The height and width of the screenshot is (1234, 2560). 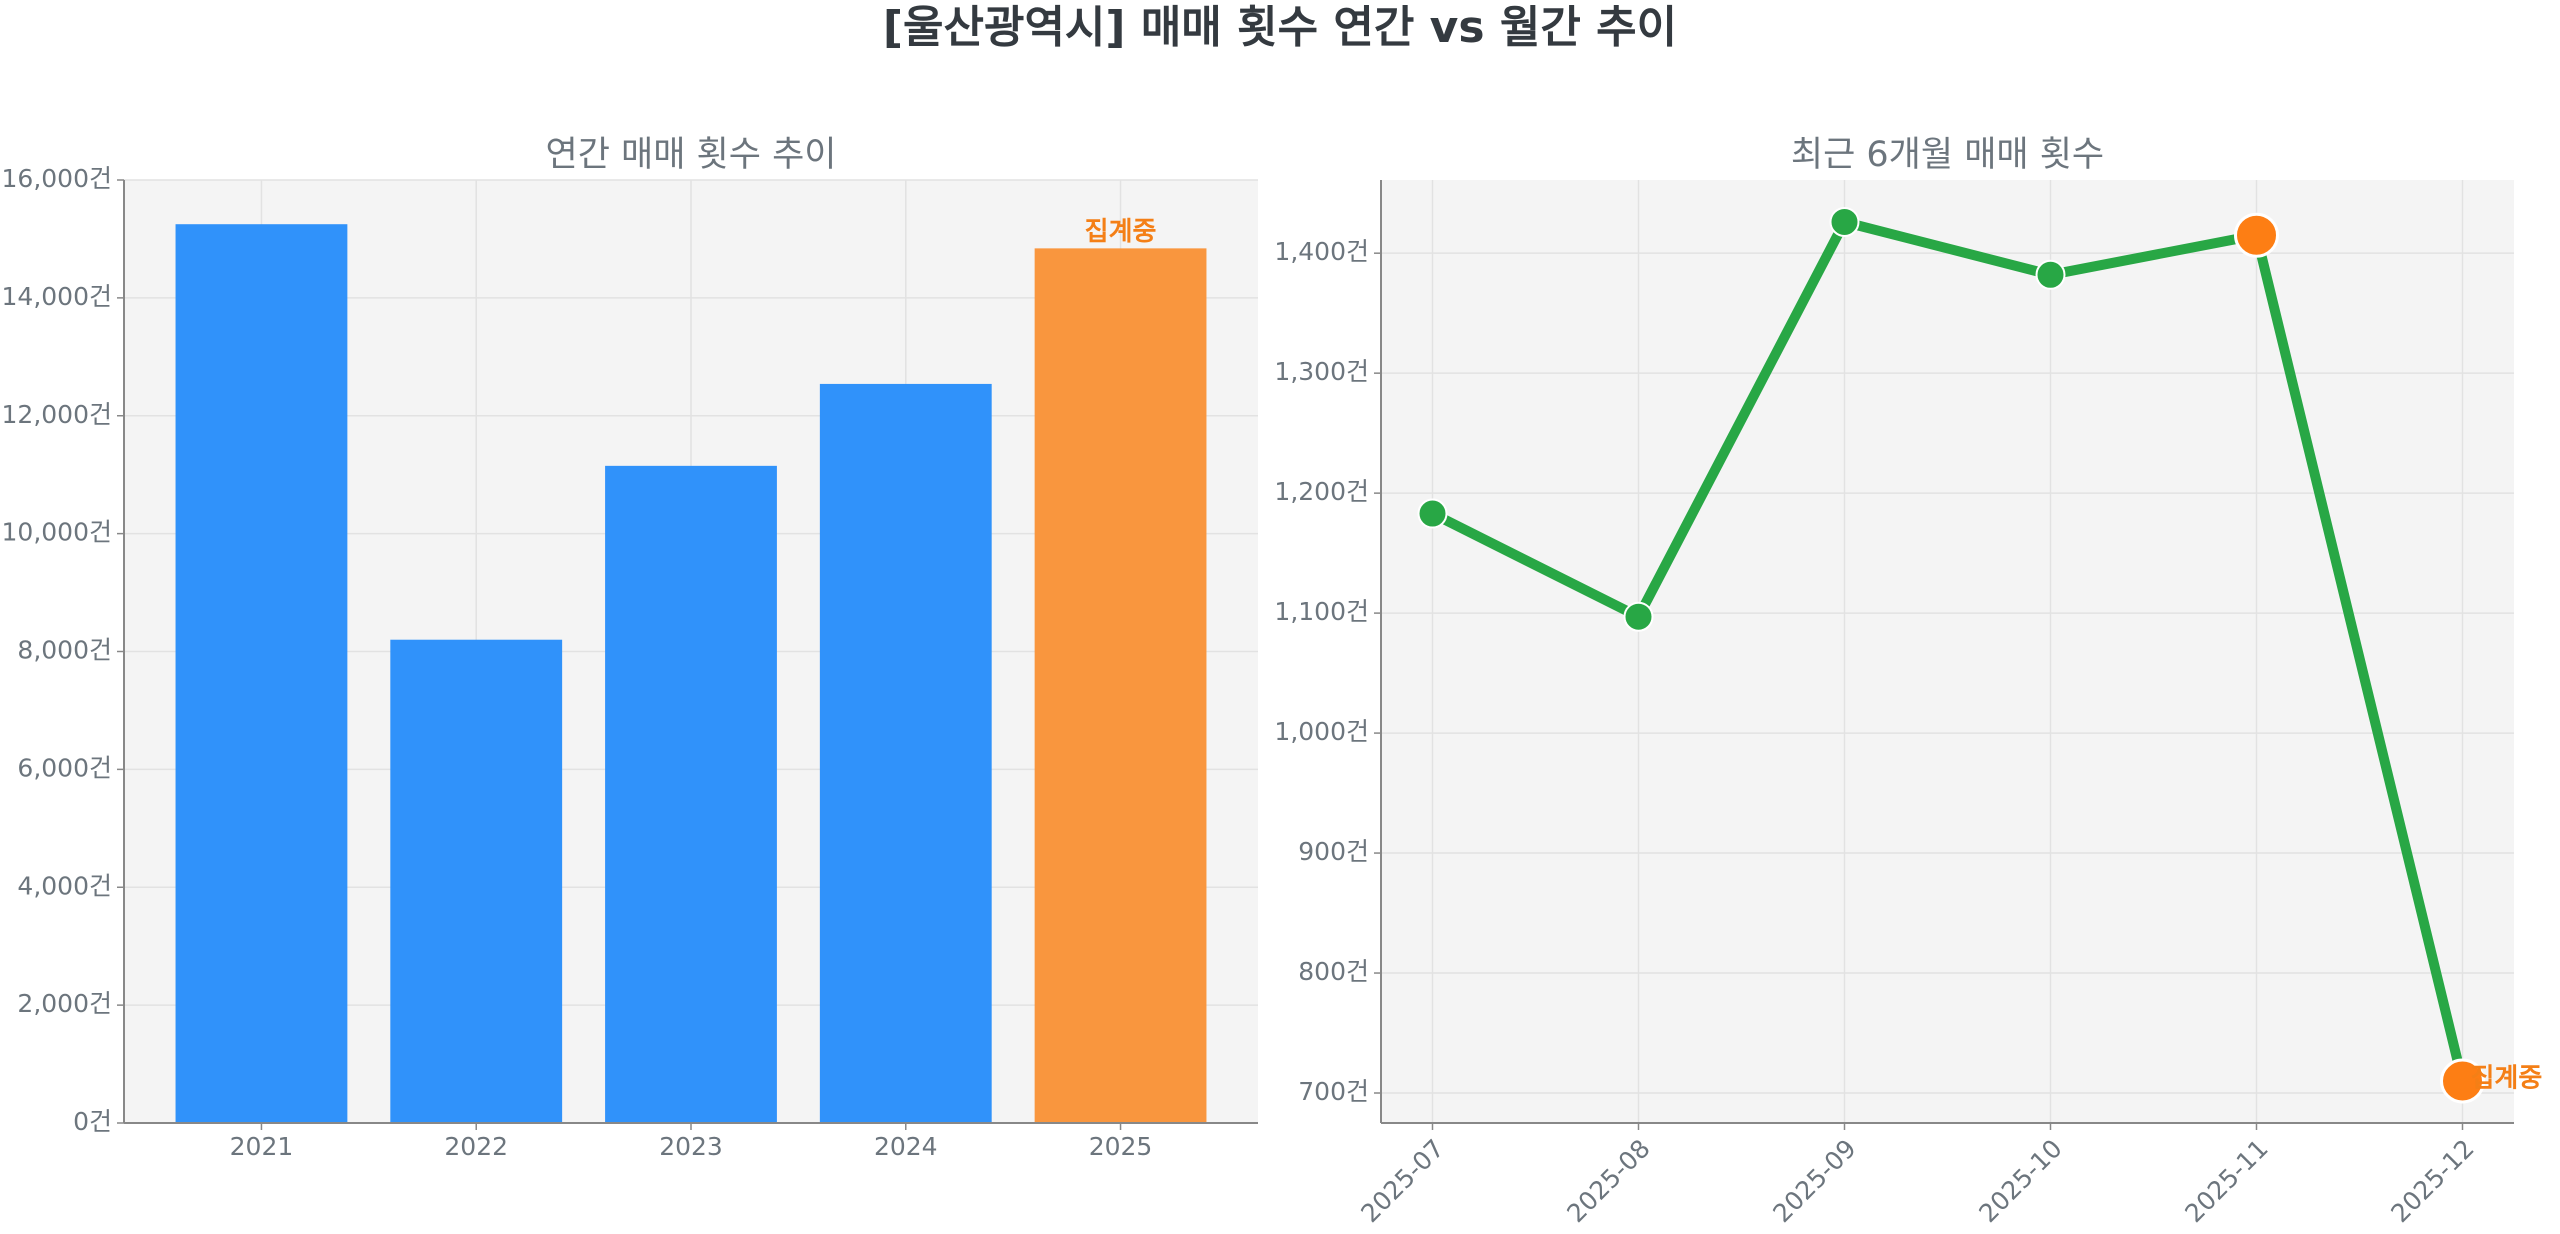 What do you see at coordinates (1333, 851) in the screenshot?
I see `y-tick-label: 900건` at bounding box center [1333, 851].